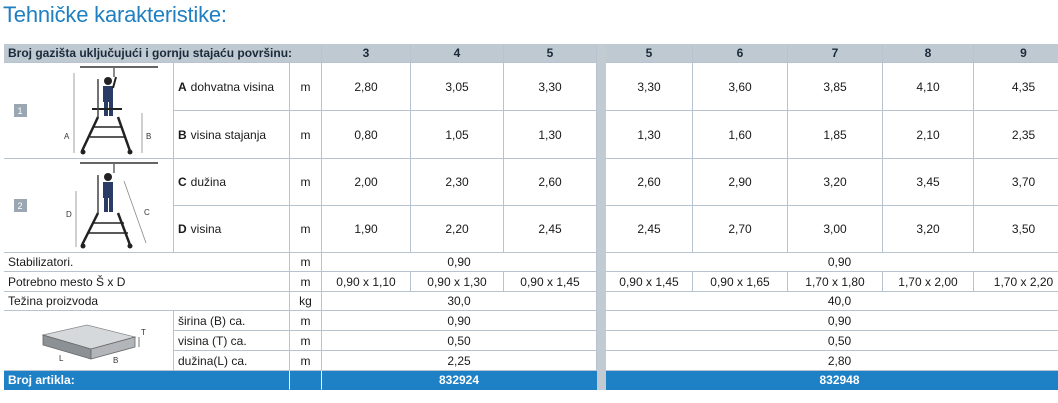 This screenshot has width=1058, height=403. What do you see at coordinates (928, 135) in the screenshot?
I see `cell: 2,10` at bounding box center [928, 135].